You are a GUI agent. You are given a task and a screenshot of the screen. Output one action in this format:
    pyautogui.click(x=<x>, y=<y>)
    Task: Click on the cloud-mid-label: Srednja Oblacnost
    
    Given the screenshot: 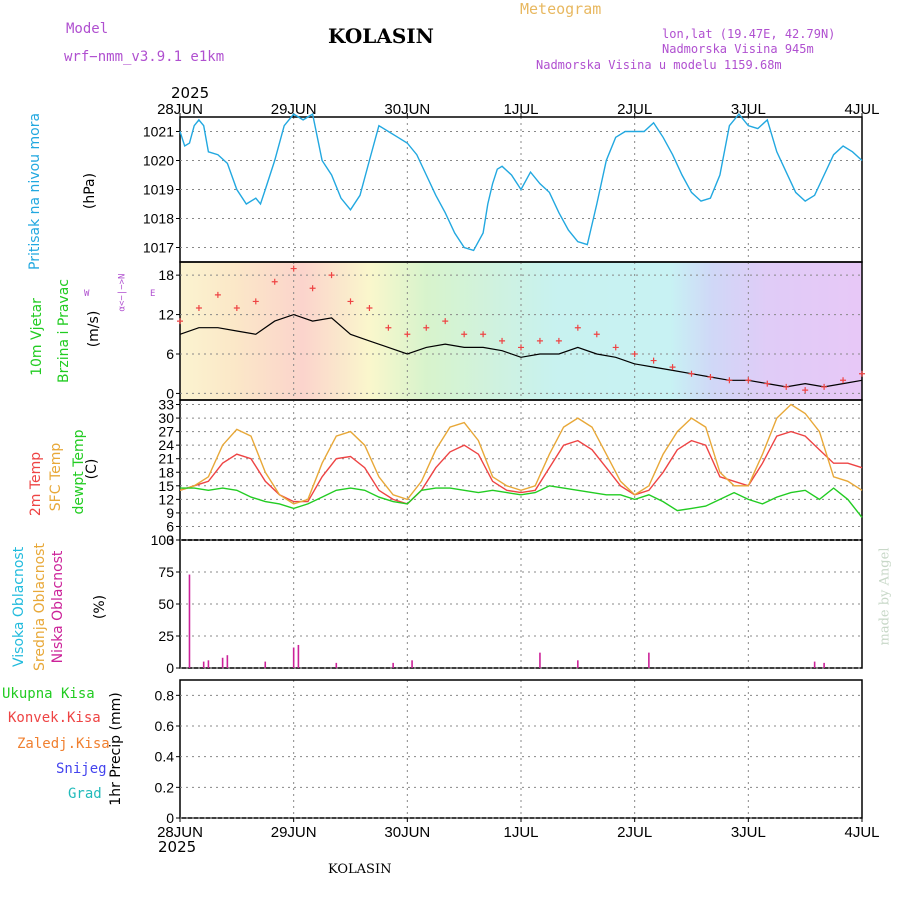 What is the action you would take?
    pyautogui.click(x=40, y=607)
    